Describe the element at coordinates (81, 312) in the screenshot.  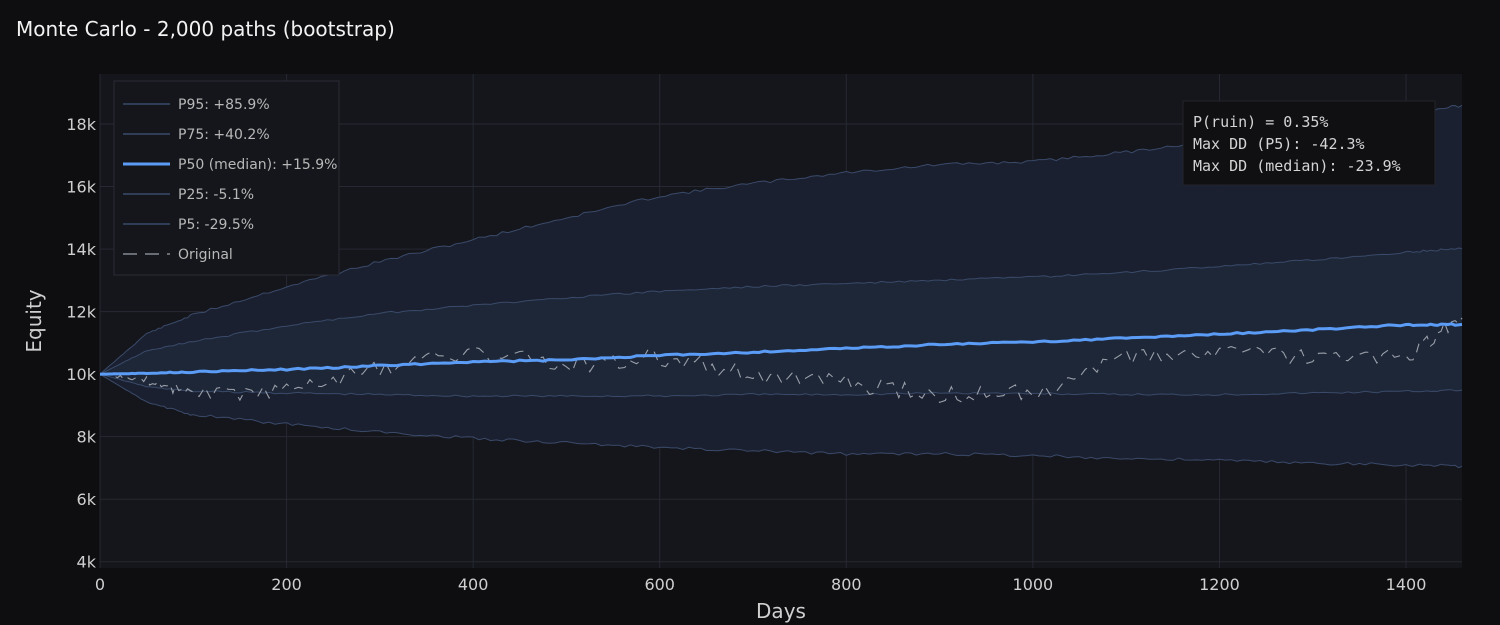
I see `y-tick-label: 12k` at that location.